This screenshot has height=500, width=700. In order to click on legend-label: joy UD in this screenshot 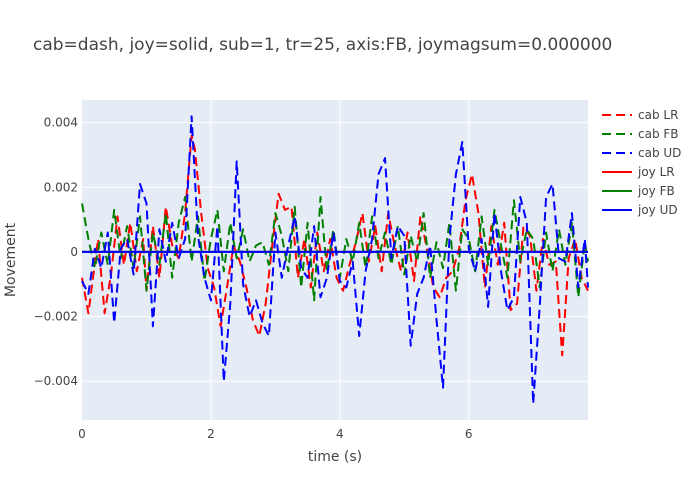, I will do `click(657, 210)`.